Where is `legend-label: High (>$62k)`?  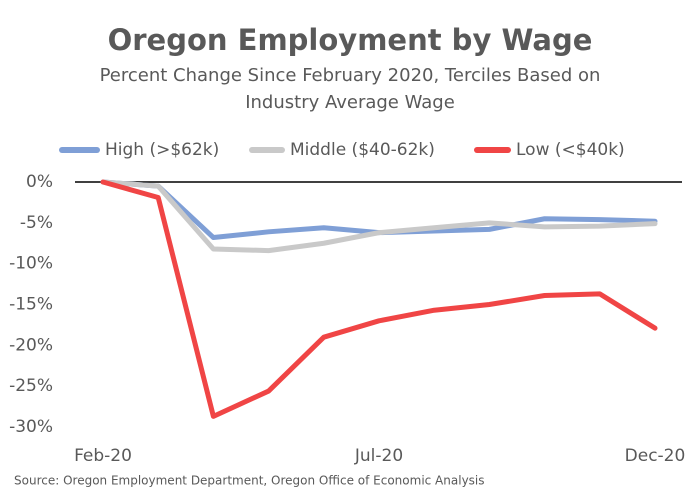
legend-label: High (>$62k) is located at coordinates (162, 150).